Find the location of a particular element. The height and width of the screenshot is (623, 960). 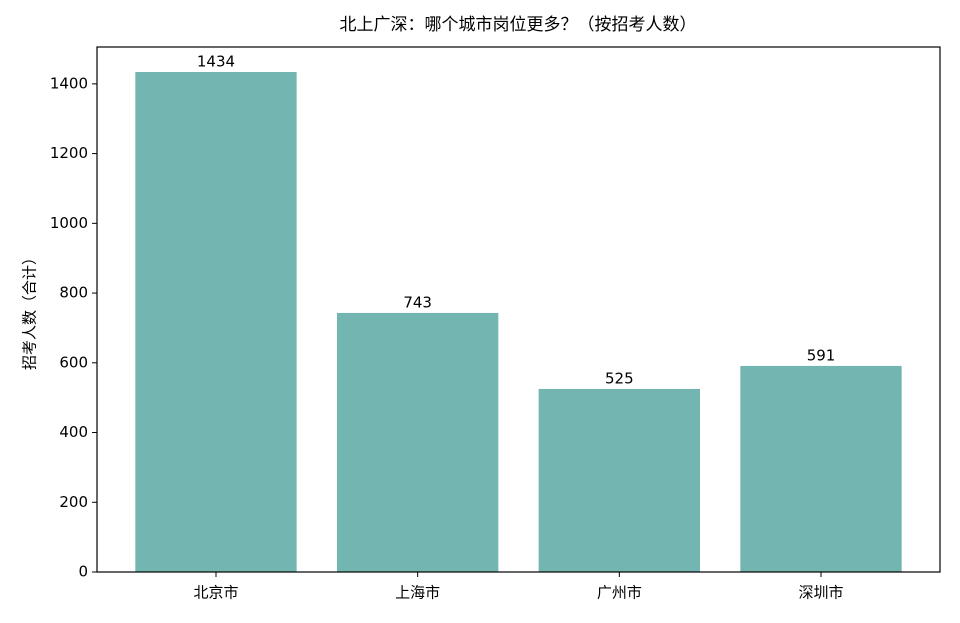

x-tick-label: 北京市 is located at coordinates (215, 593).